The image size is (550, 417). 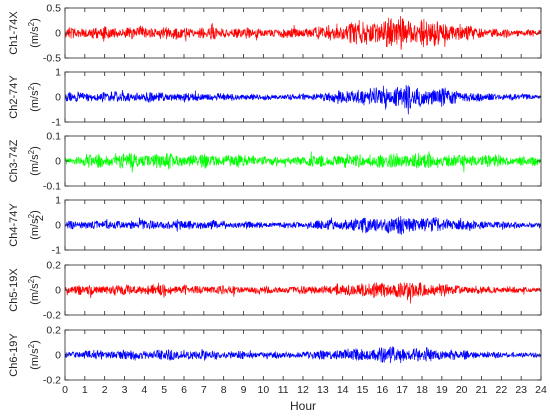 I want to click on x-tick-label: 7, so click(x=204, y=390).